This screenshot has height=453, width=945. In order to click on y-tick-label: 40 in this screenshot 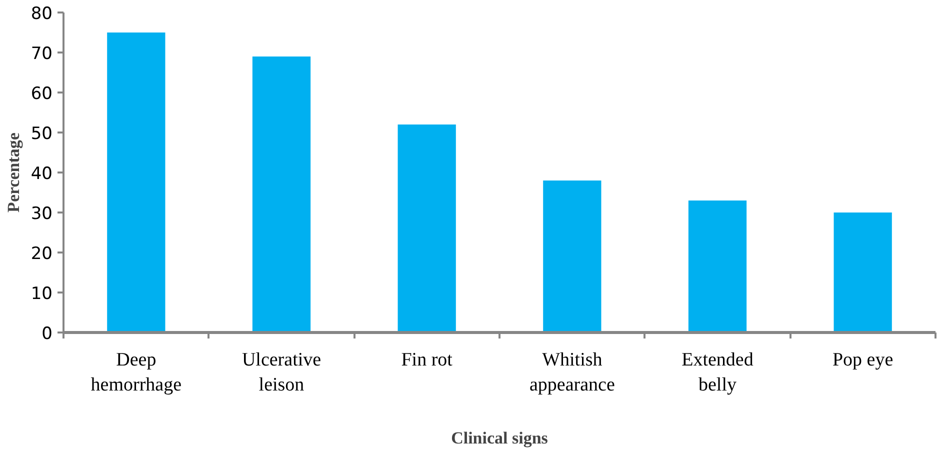, I will do `click(41, 174)`.